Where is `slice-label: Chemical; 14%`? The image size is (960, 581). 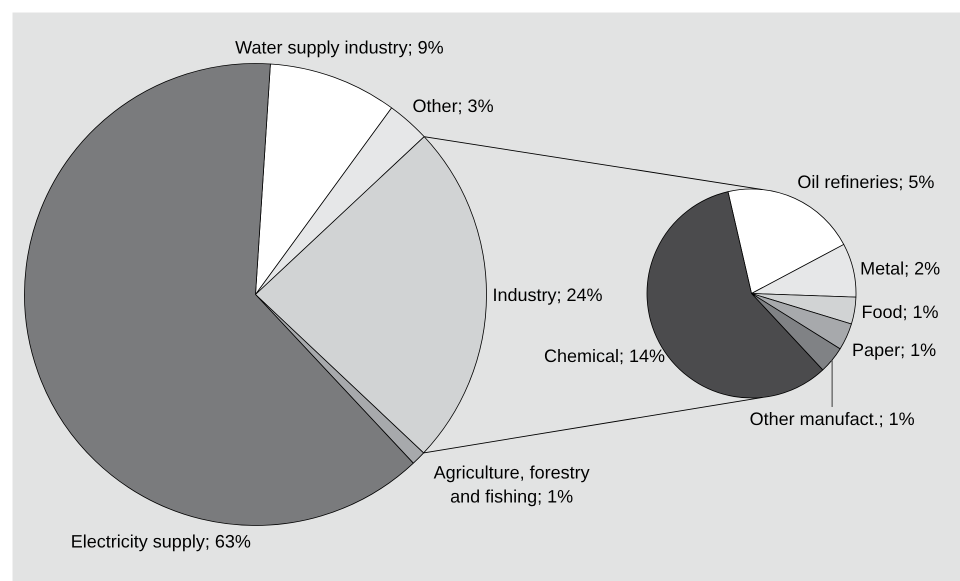 slice-label: Chemical; 14% is located at coordinates (605, 356).